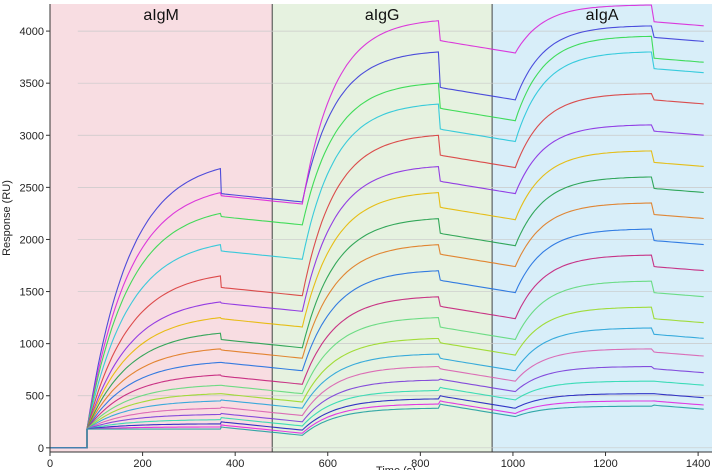  Describe the element at coordinates (32, 240) in the screenshot. I see `y-tick-label: 2000` at that location.